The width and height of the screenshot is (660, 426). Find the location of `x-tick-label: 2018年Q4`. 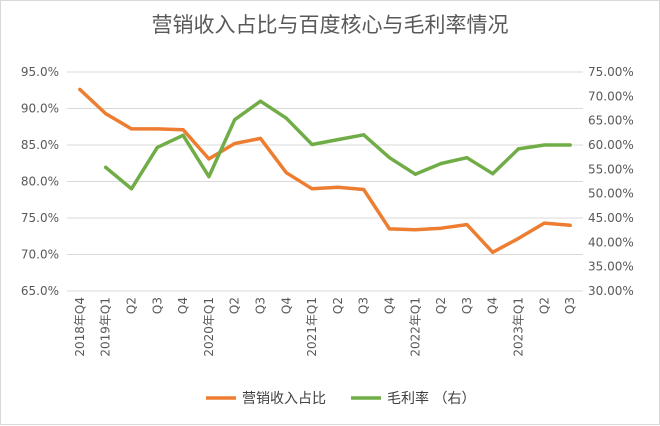

x-tick-label: 2018年Q4 is located at coordinates (80, 327).